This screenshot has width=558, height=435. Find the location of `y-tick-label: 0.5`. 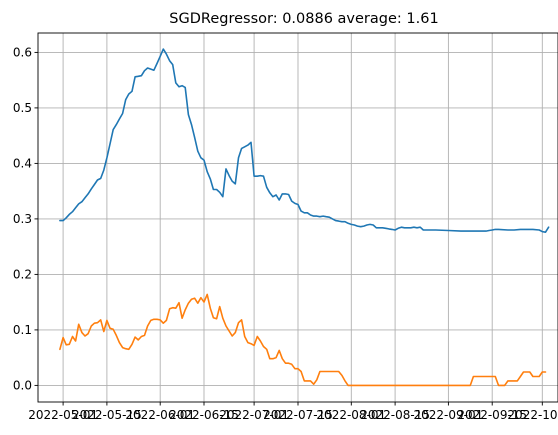

y-tick-label: 0.5 is located at coordinates (22, 108).